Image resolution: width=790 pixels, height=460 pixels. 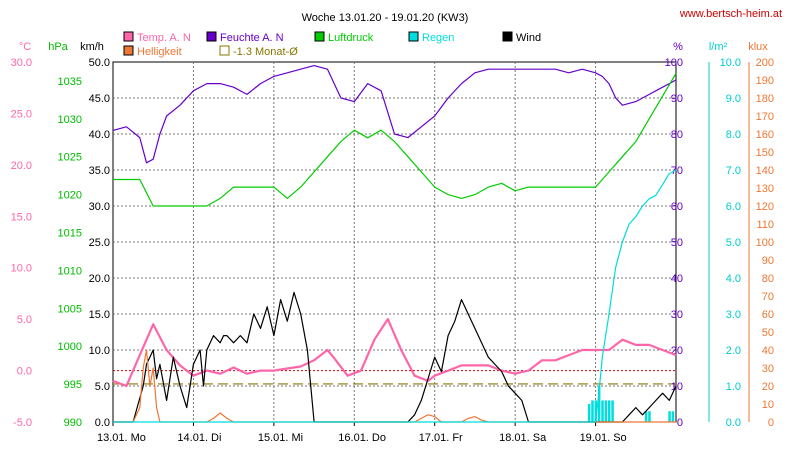 I want to click on tick-label-pct: 60, so click(x=677, y=207).